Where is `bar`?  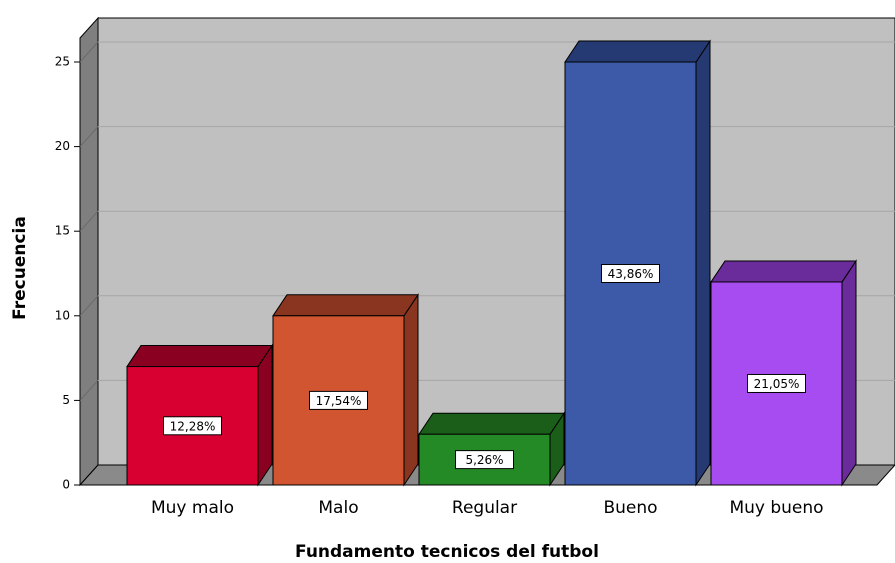 bar is located at coordinates (192, 426).